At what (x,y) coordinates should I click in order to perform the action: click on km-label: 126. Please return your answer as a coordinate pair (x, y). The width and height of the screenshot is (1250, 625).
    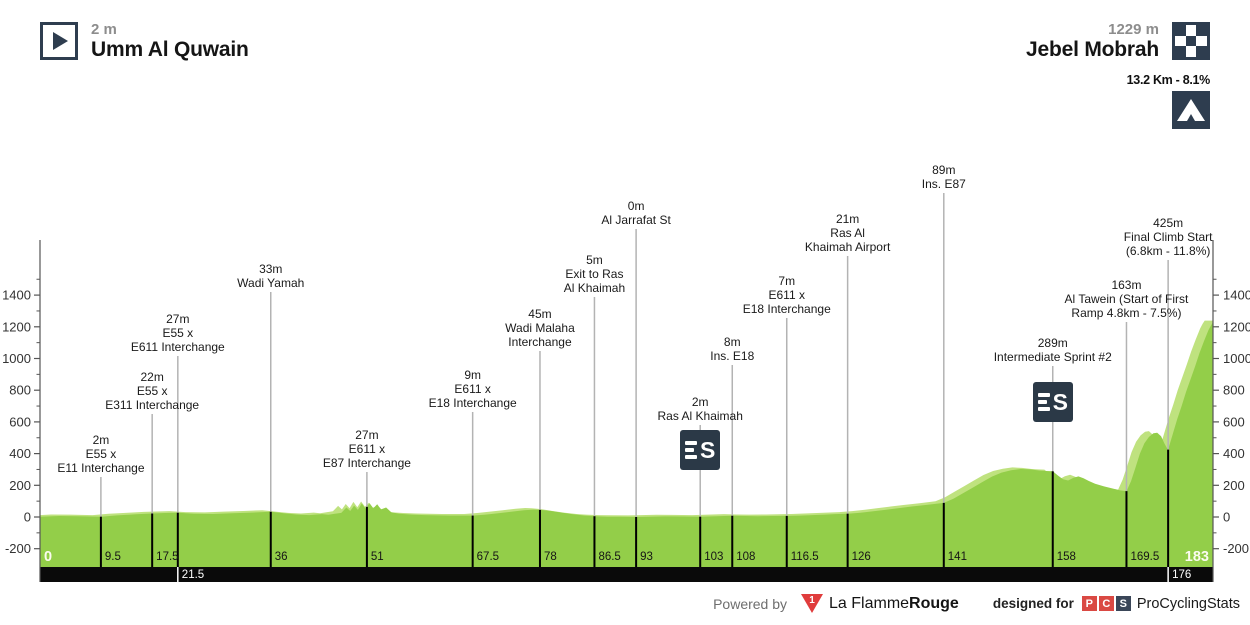
    Looking at the image, I should click on (861, 557).